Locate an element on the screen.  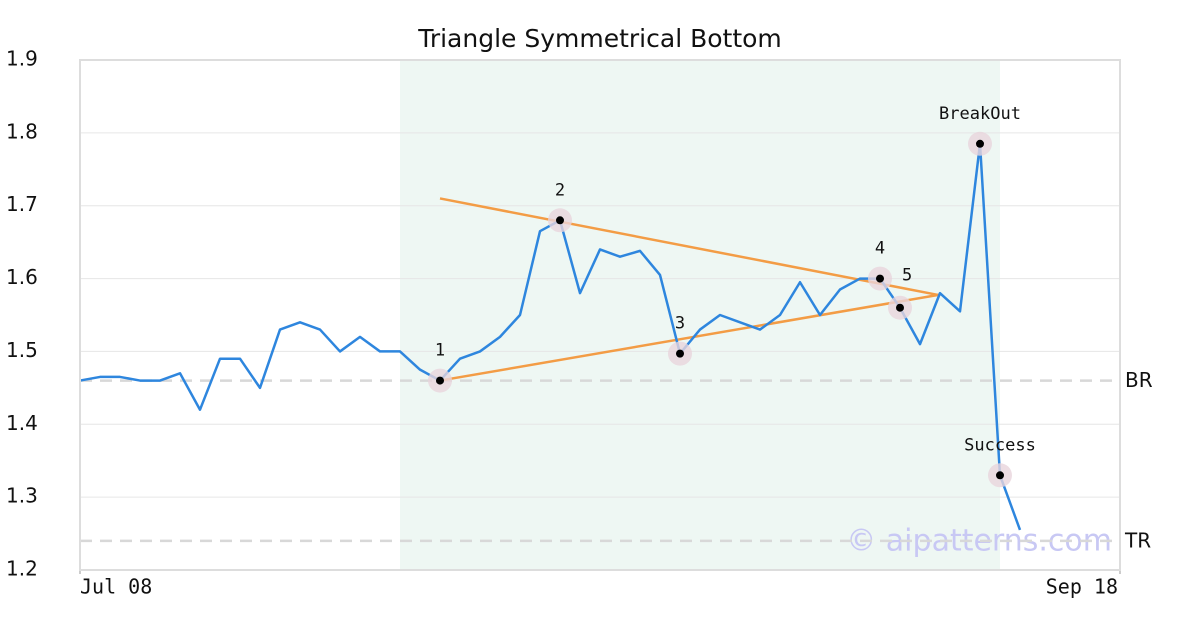
level-label: BR is located at coordinates (1139, 380).